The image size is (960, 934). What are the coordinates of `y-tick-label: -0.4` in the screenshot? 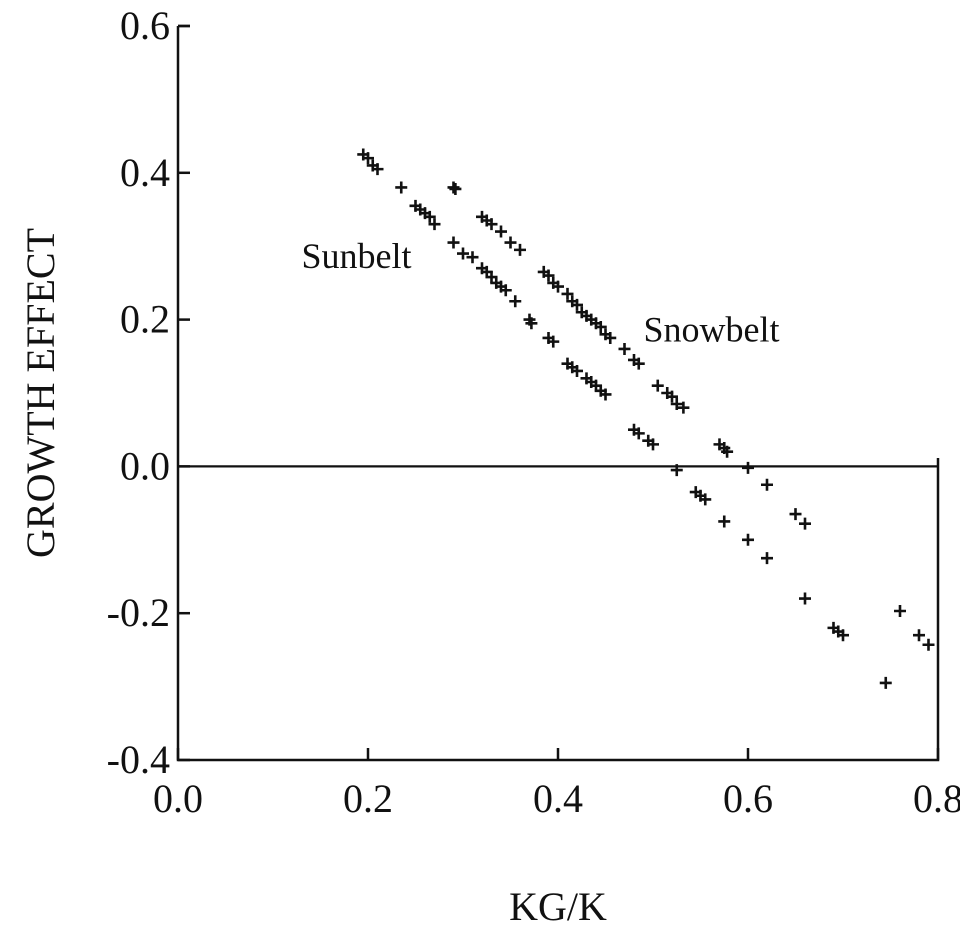 It's located at (138, 759).